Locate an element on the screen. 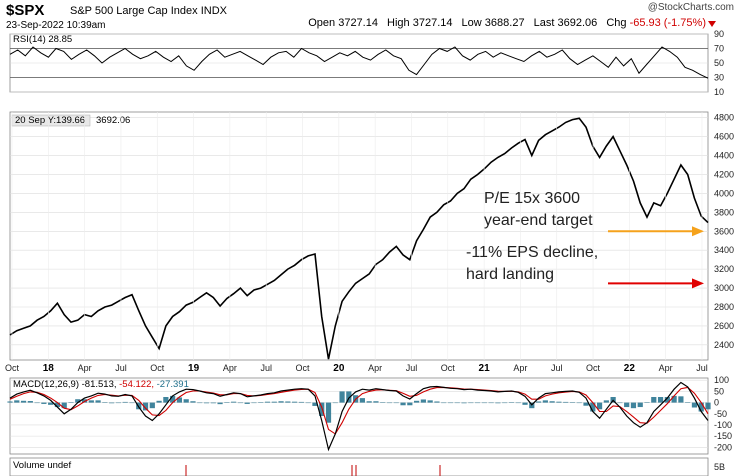 This screenshot has width=740, height=476. macd-signal-value: -54.122, is located at coordinates (138, 384).